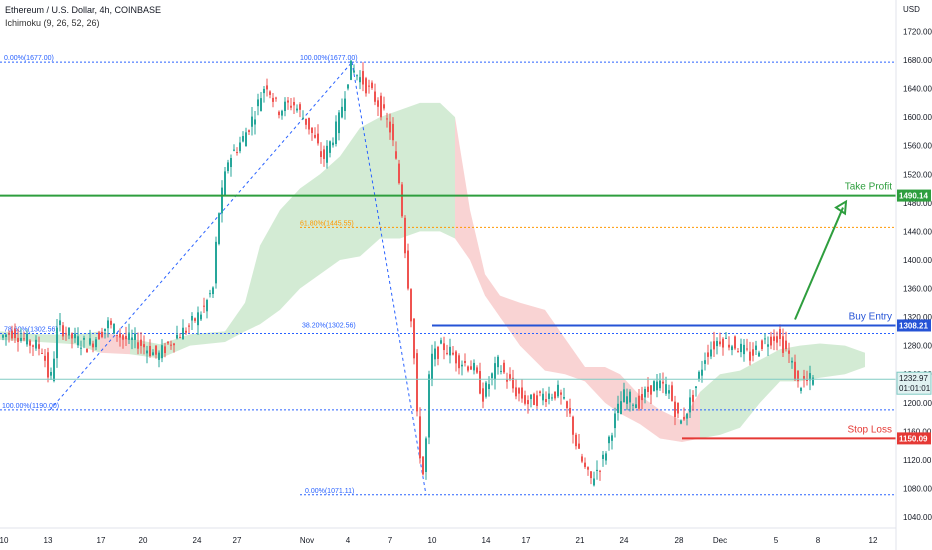 Image resolution: width=932 pixels, height=550 pixels. Describe the element at coordinates (841, 207) in the screenshot. I see `arrow-head-icon` at that location.